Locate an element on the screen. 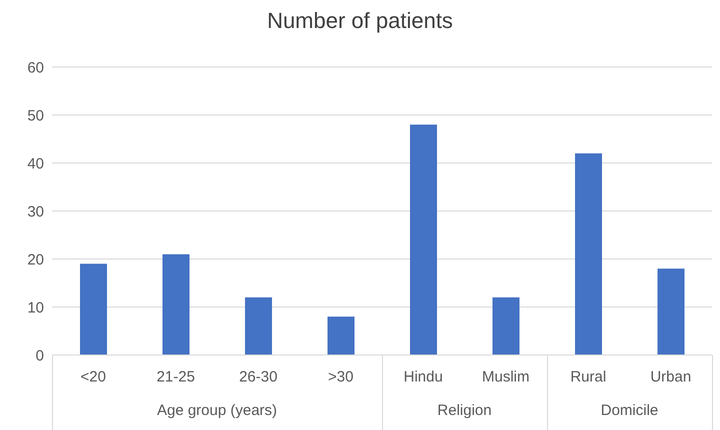 Image resolution: width=720 pixels, height=430 pixels. y-tick-label: 60 is located at coordinates (35, 67).